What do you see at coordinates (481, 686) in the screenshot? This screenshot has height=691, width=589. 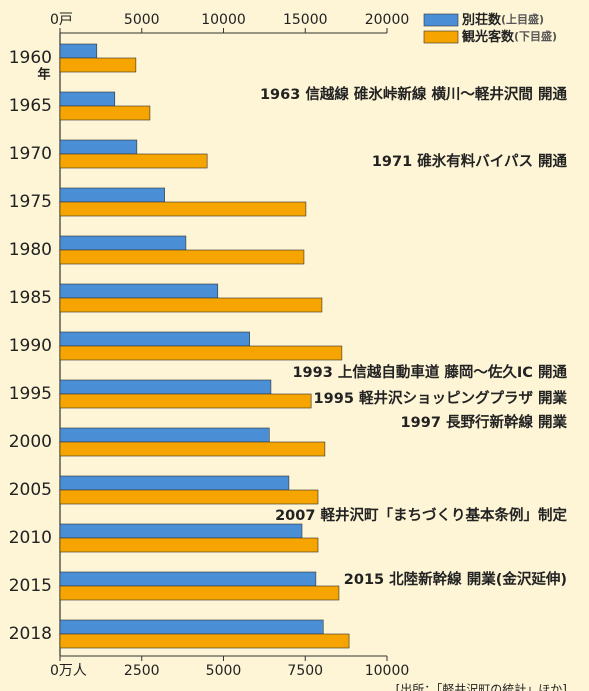 I see `source: [出所：「軽井沢町の統計」ほか]` at bounding box center [481, 686].